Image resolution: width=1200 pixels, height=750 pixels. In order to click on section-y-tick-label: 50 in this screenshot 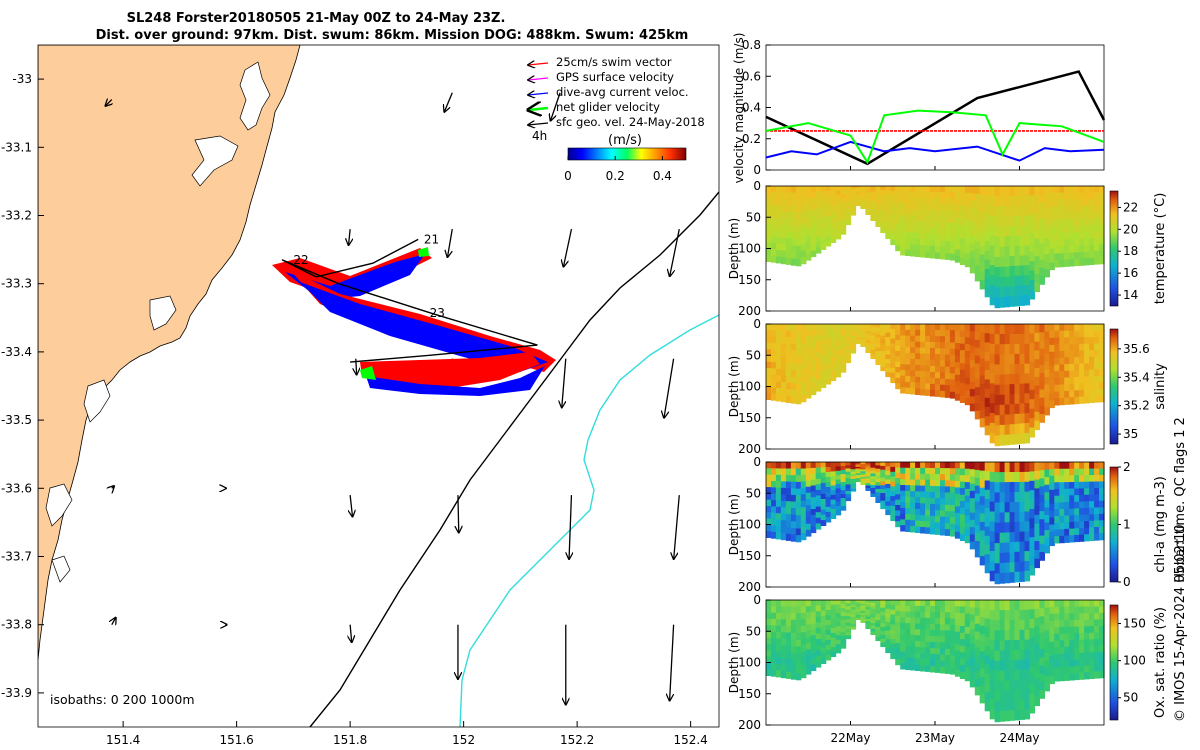, I will do `click(753, 217)`.